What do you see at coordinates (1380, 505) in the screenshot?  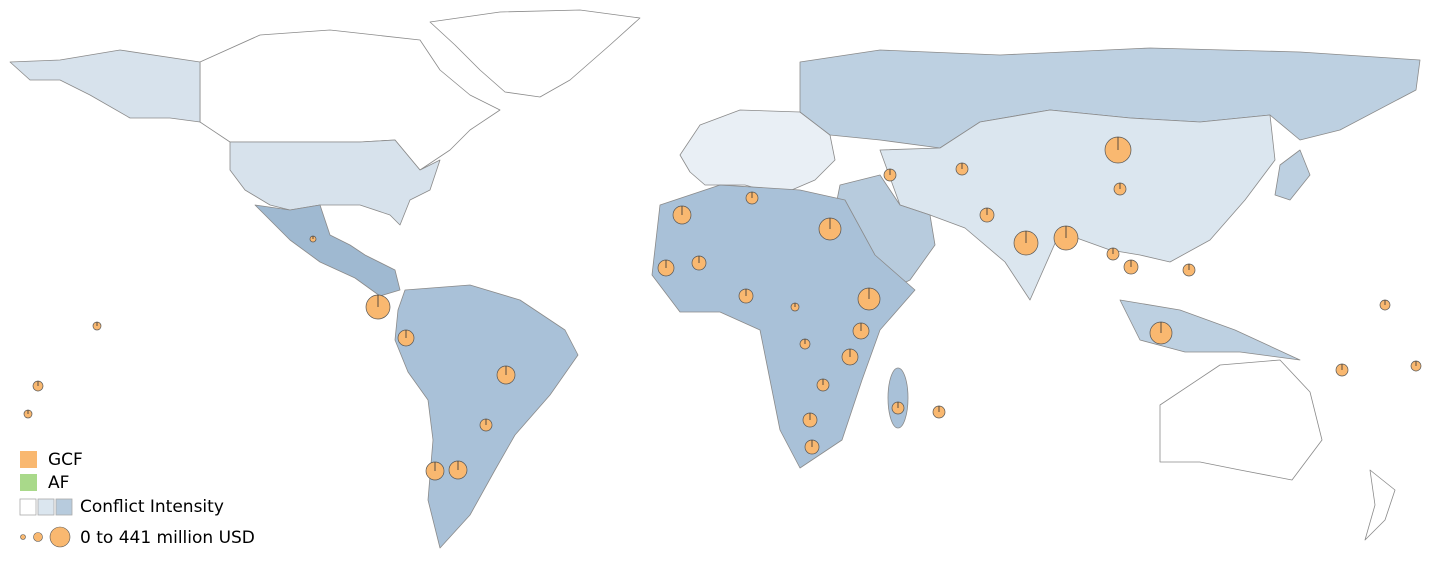 I see `new-zealand` at bounding box center [1380, 505].